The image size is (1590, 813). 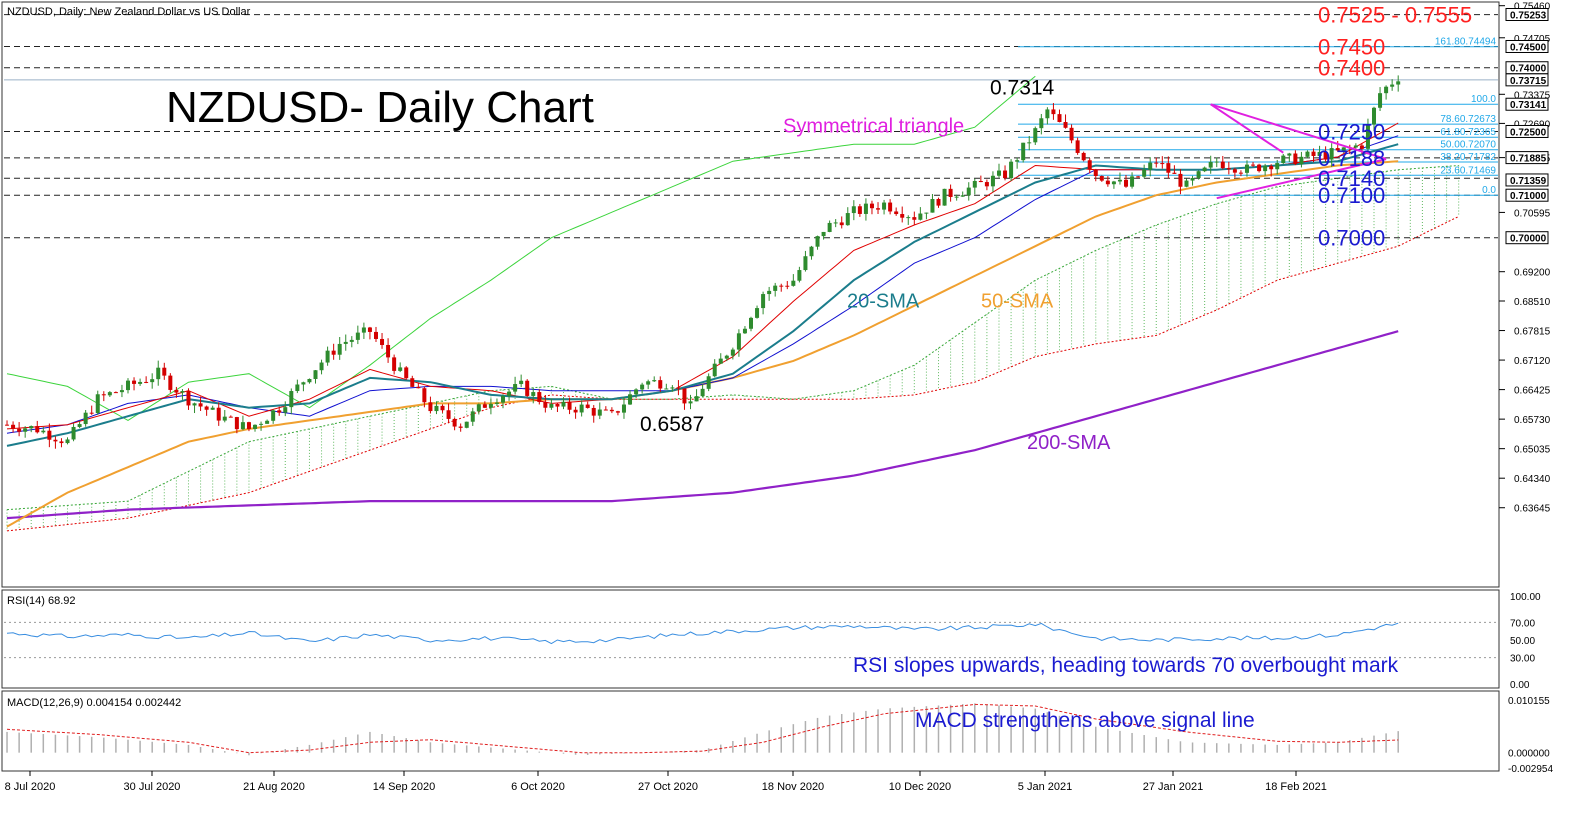 I want to click on sma50-label: 50-SMA, so click(x=1017, y=301).